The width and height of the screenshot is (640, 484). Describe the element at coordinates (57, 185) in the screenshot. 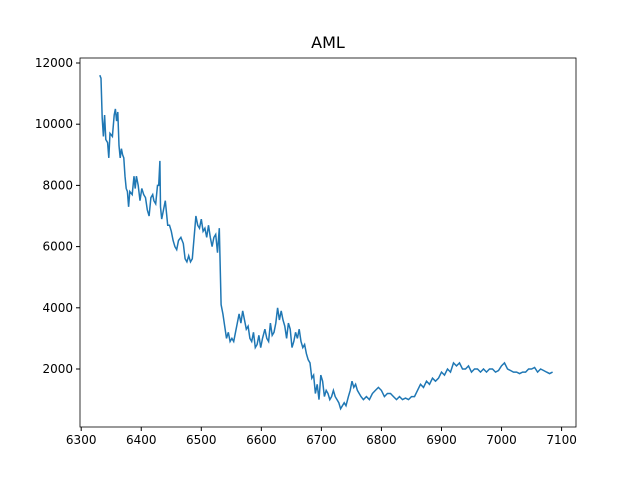

I see `y-tick-label: 8000` at that location.